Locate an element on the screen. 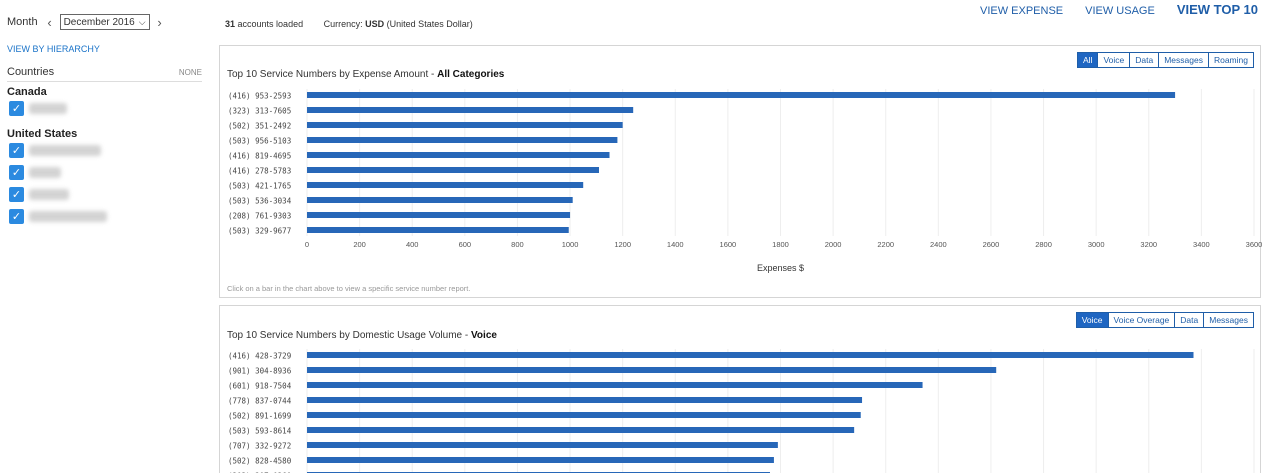 This screenshot has width=1285, height=473. x-tick-label: 1600 is located at coordinates (728, 244).